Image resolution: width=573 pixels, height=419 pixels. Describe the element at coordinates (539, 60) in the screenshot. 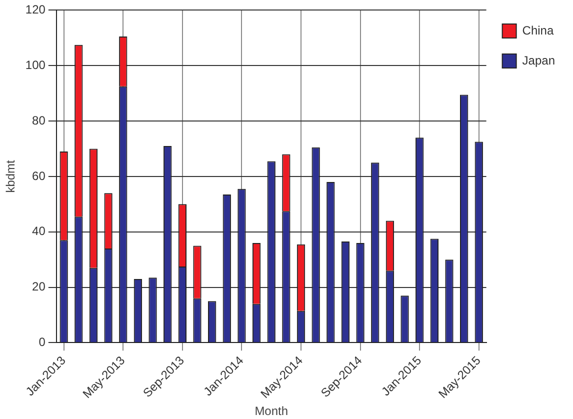

I see `legend-label: Japan` at that location.